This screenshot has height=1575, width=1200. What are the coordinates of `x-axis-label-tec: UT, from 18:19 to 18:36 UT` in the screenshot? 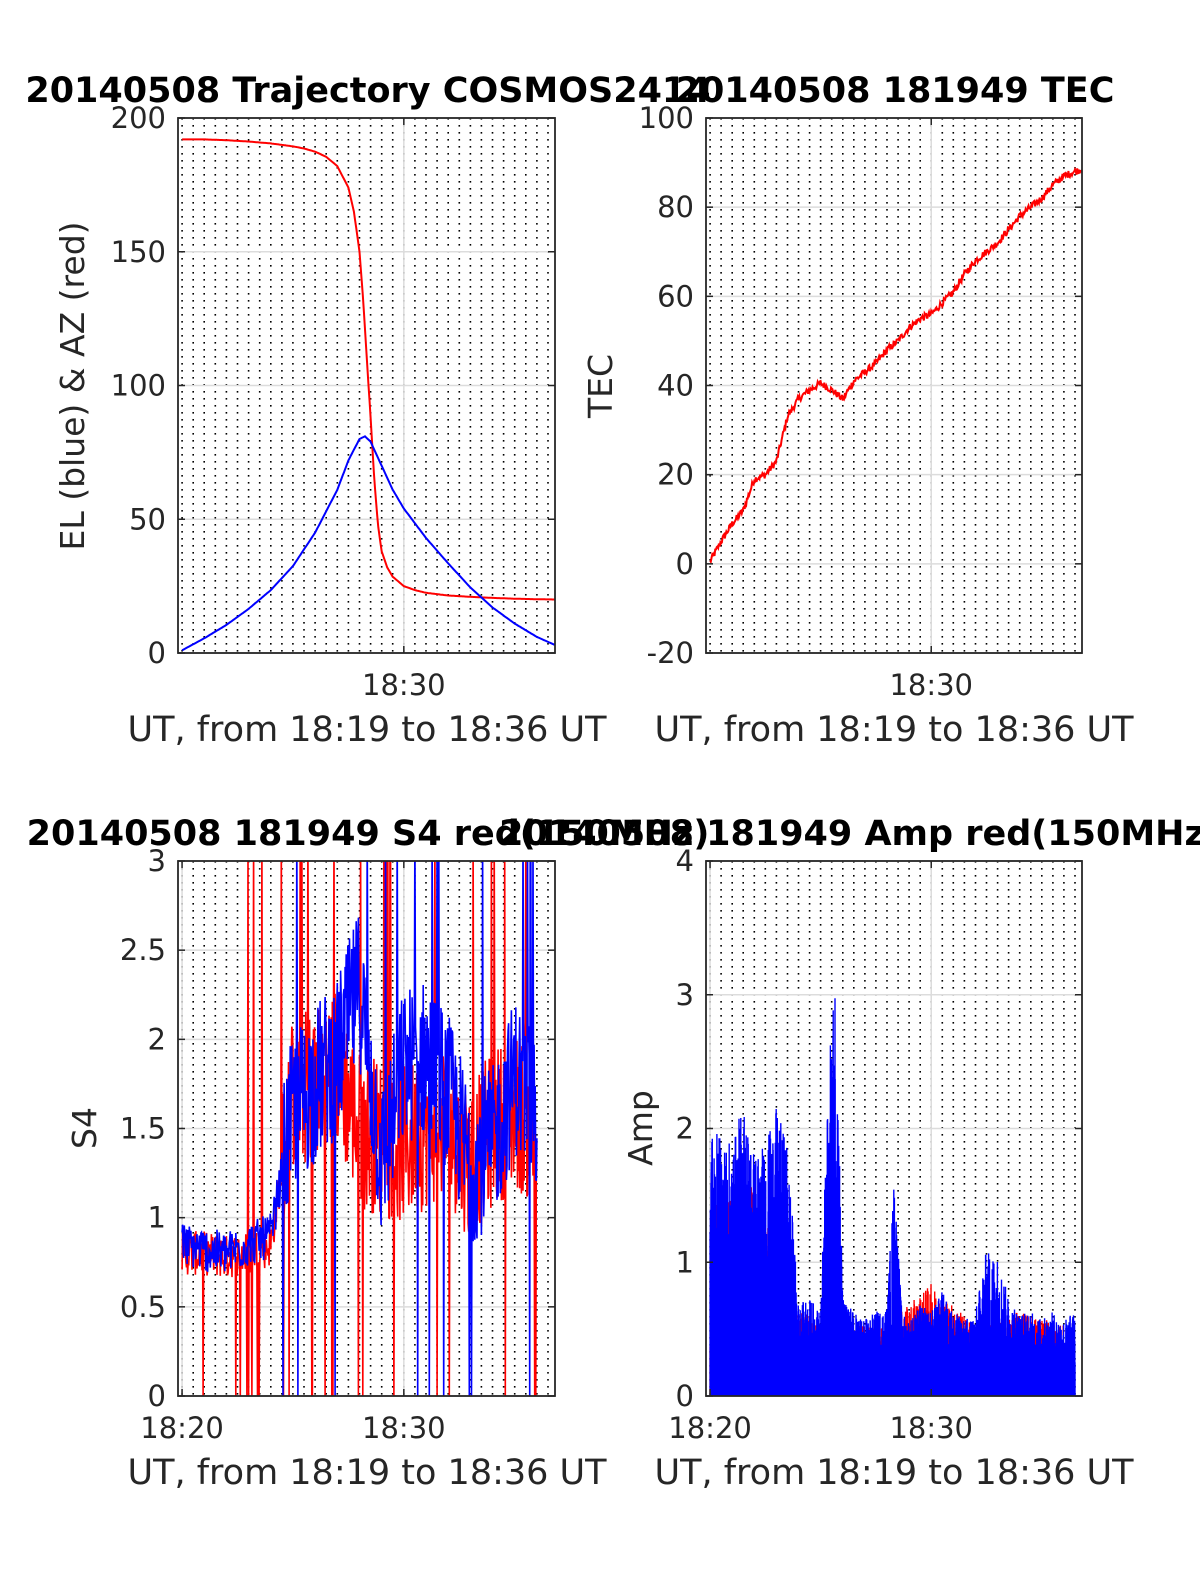 It's located at (894, 730).